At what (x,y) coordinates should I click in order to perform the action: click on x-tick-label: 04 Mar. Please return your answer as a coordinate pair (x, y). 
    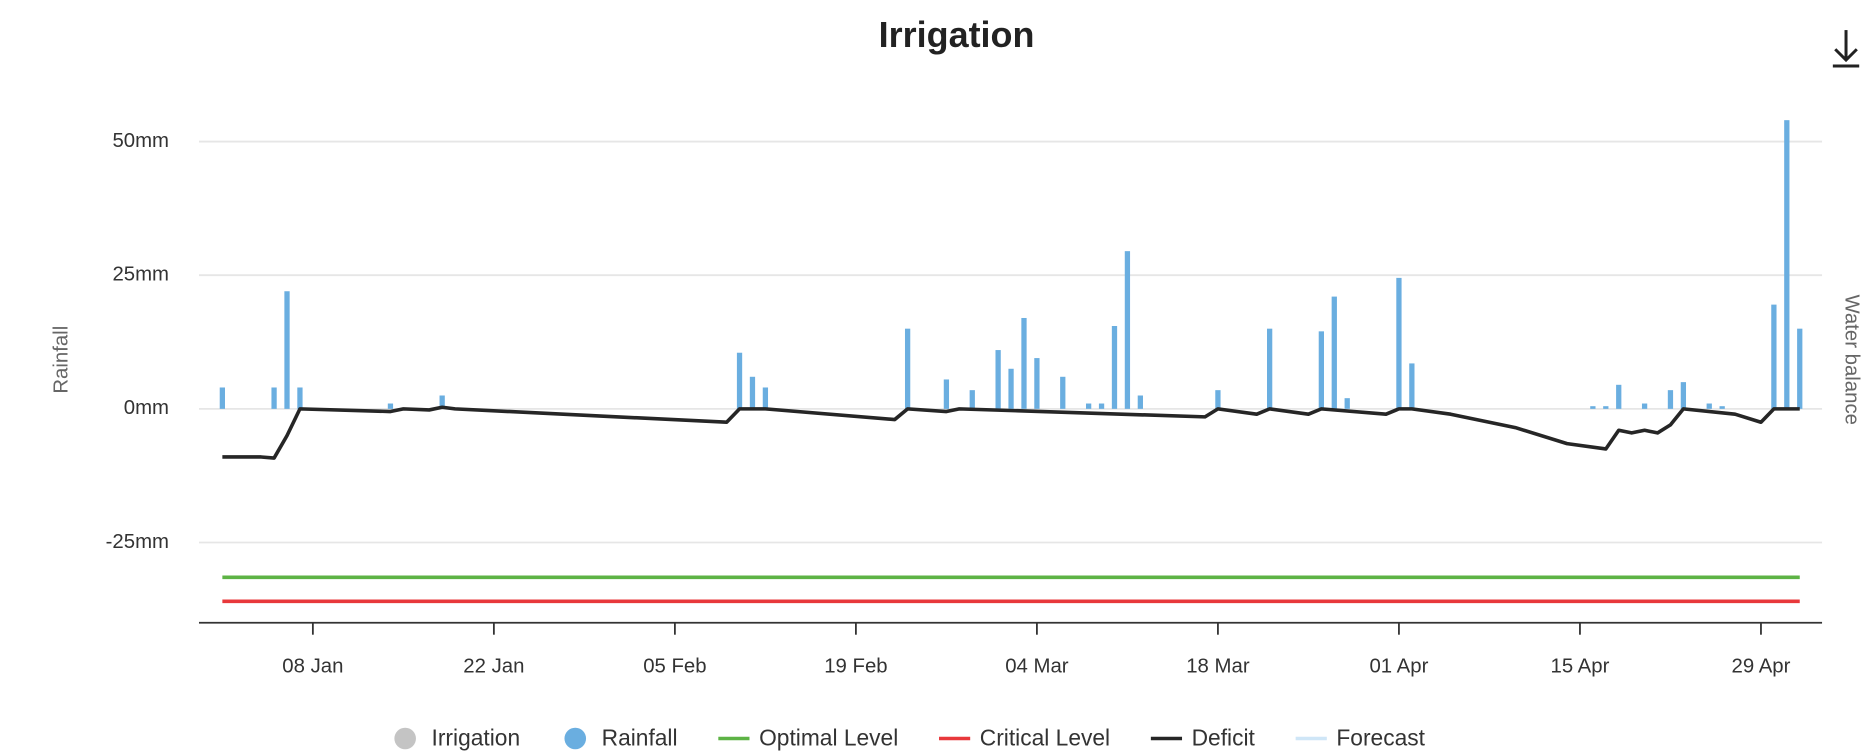
    Looking at the image, I should click on (1037, 666).